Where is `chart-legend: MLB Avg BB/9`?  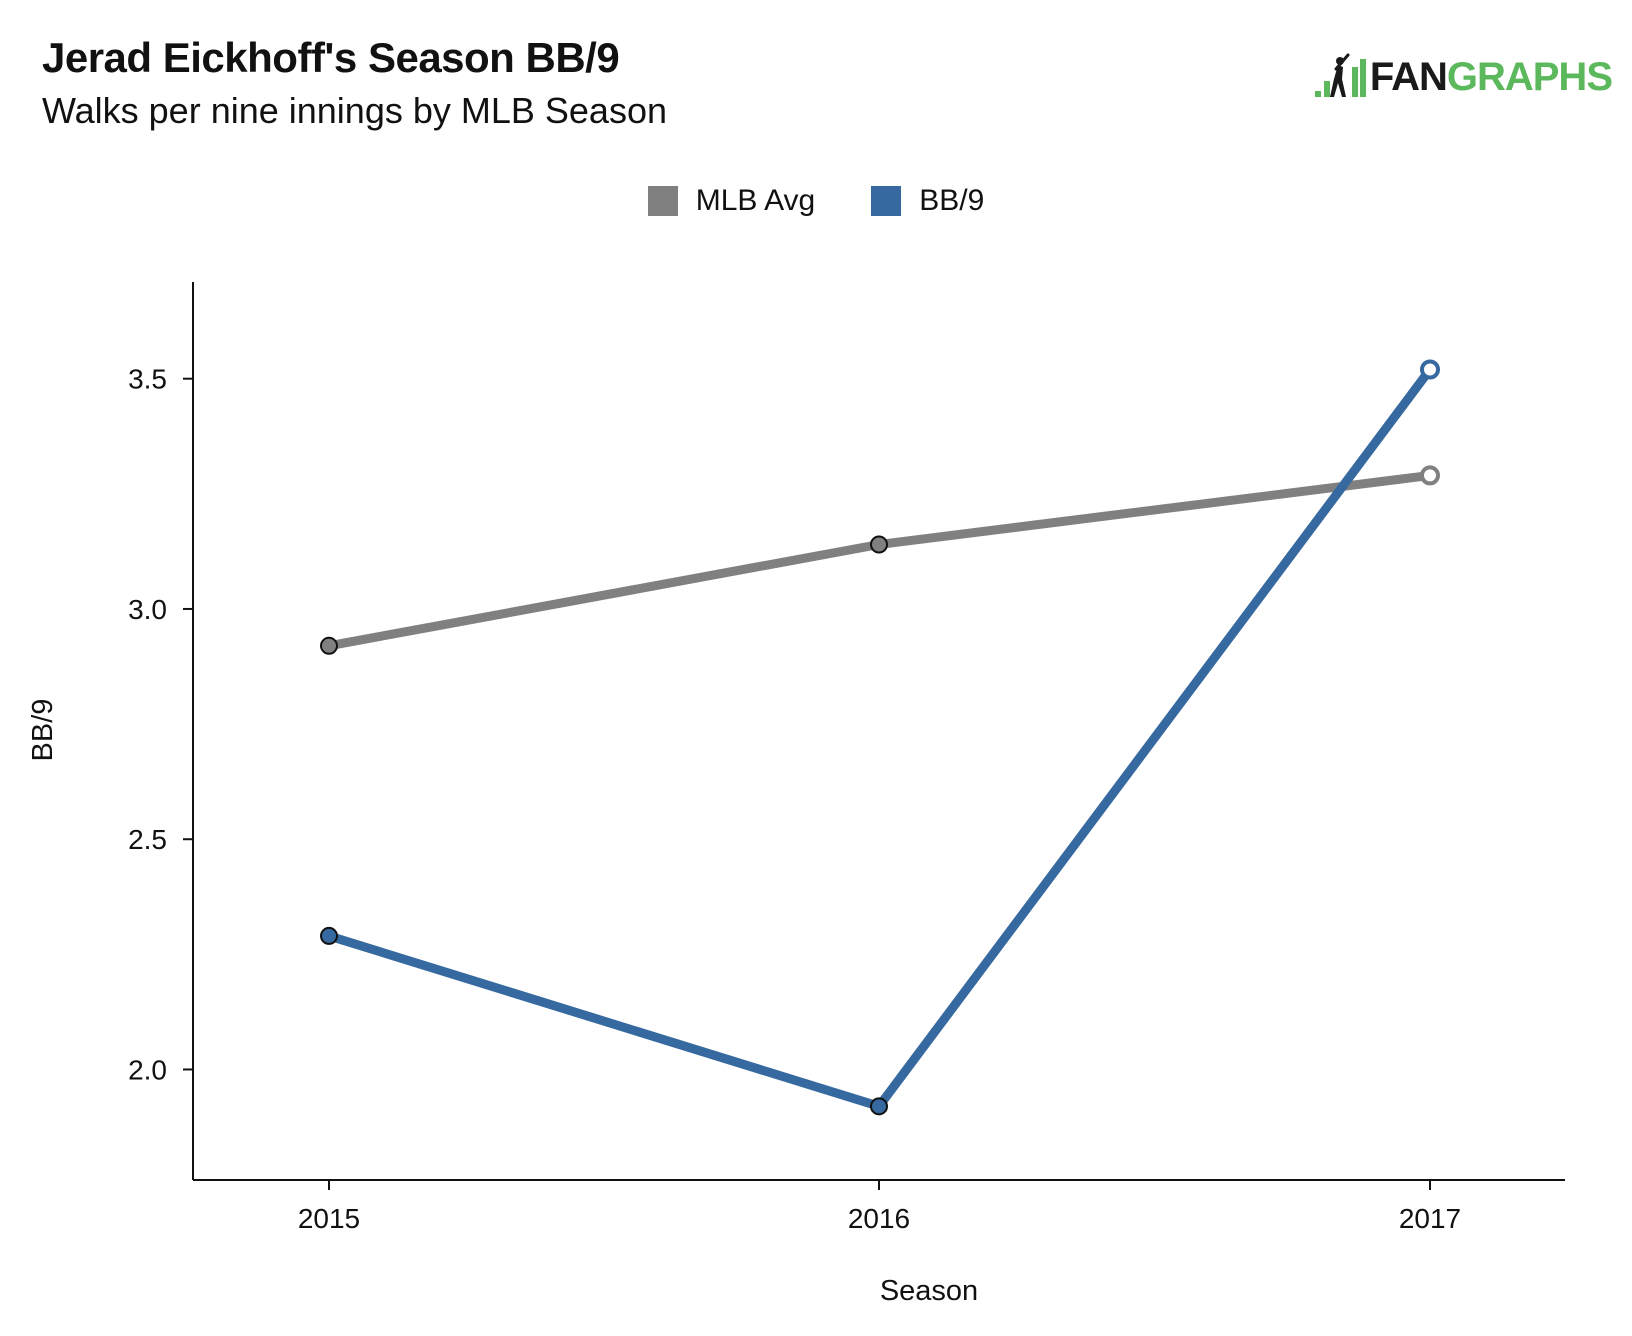
chart-legend: MLB Avg BB/9 is located at coordinates (816, 201).